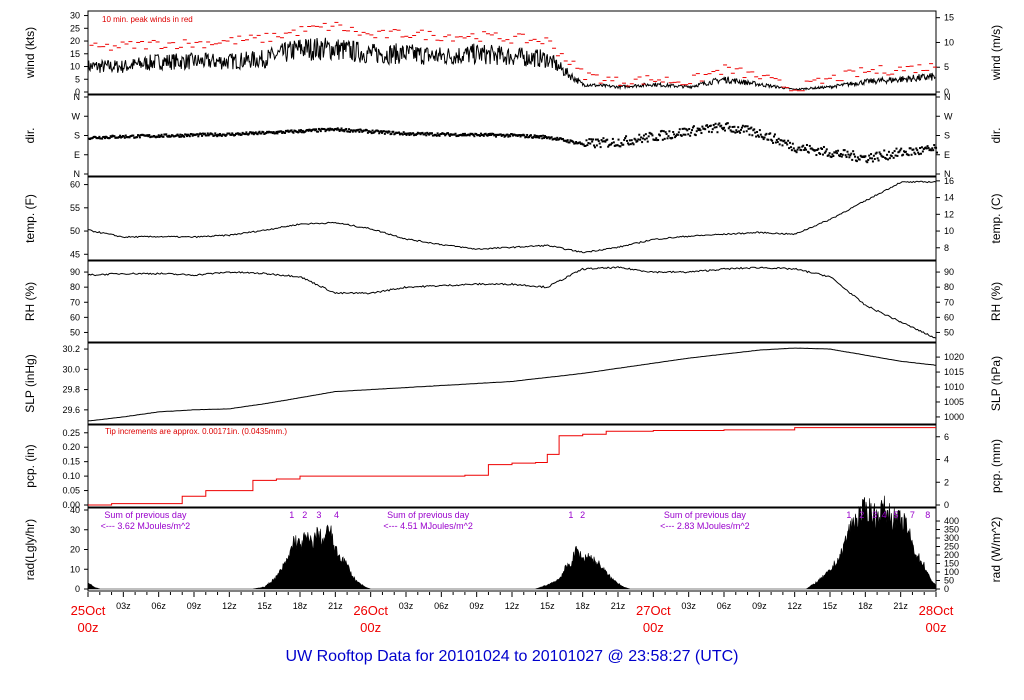  What do you see at coordinates (512, 383) in the screenshot?
I see `slp-panel-frame` at bounding box center [512, 383].